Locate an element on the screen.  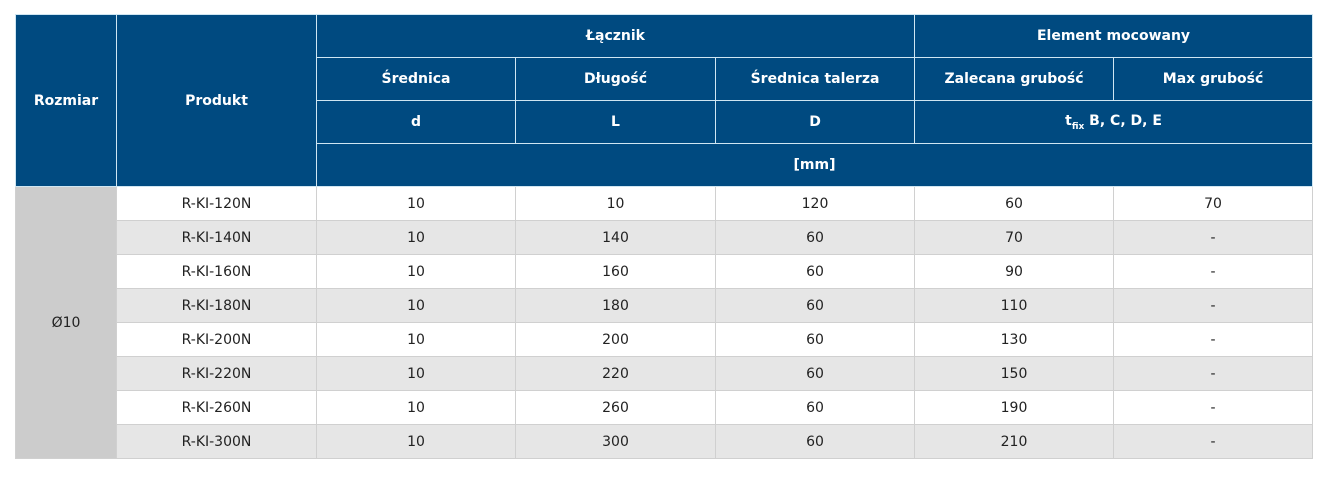
product-cell: R-KI-160N is located at coordinates (216, 271).